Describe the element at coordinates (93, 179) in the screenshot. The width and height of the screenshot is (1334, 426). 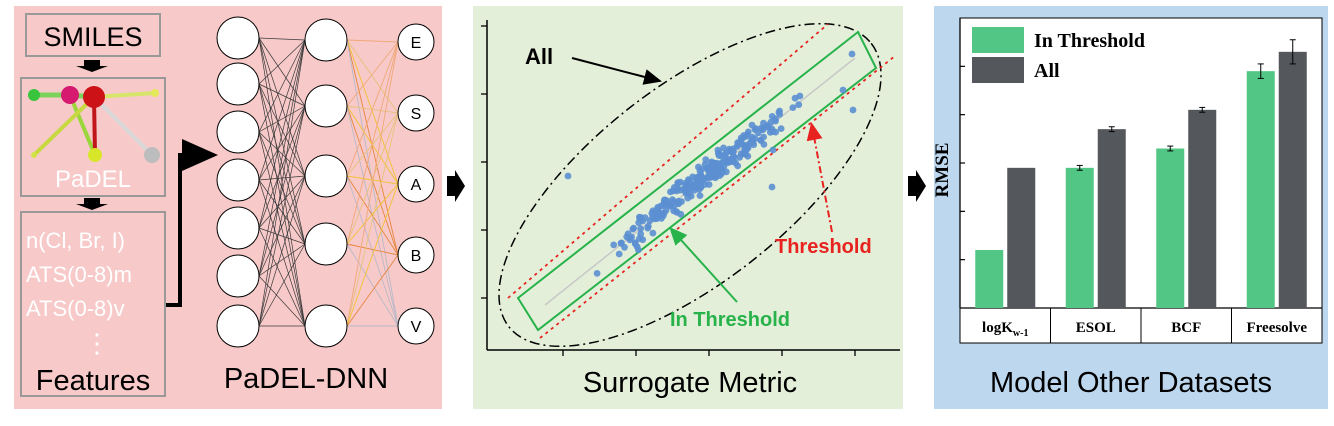
I see `padel-label: PaDEL` at that location.